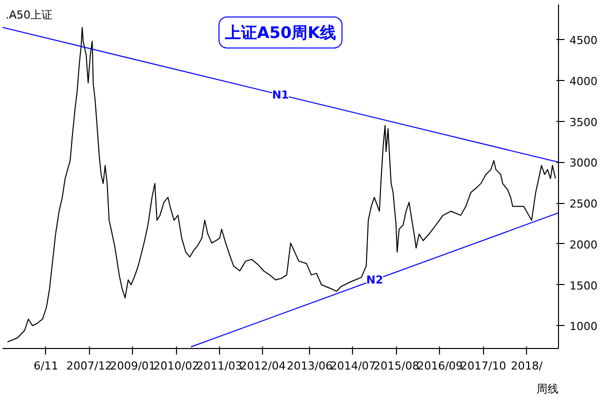 The image size is (600, 400). Describe the element at coordinates (584, 327) in the screenshot. I see `y-tick-label: 1000` at that location.